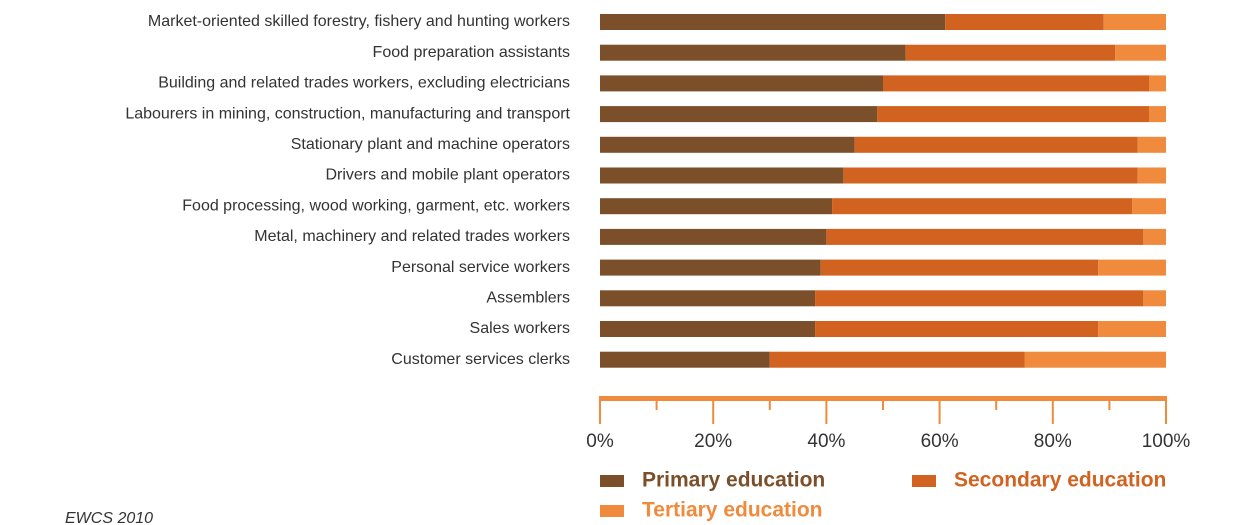 Image resolution: width=1240 pixels, height=525 pixels. What do you see at coordinates (109, 517) in the screenshot?
I see `source: EWCS 2010` at bounding box center [109, 517].